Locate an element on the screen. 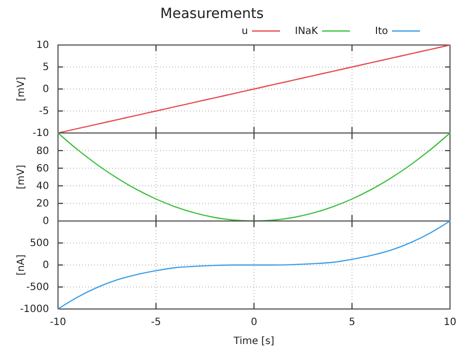 This screenshot has height=347, width=474. y-tick-label: 20 is located at coordinates (42, 204).